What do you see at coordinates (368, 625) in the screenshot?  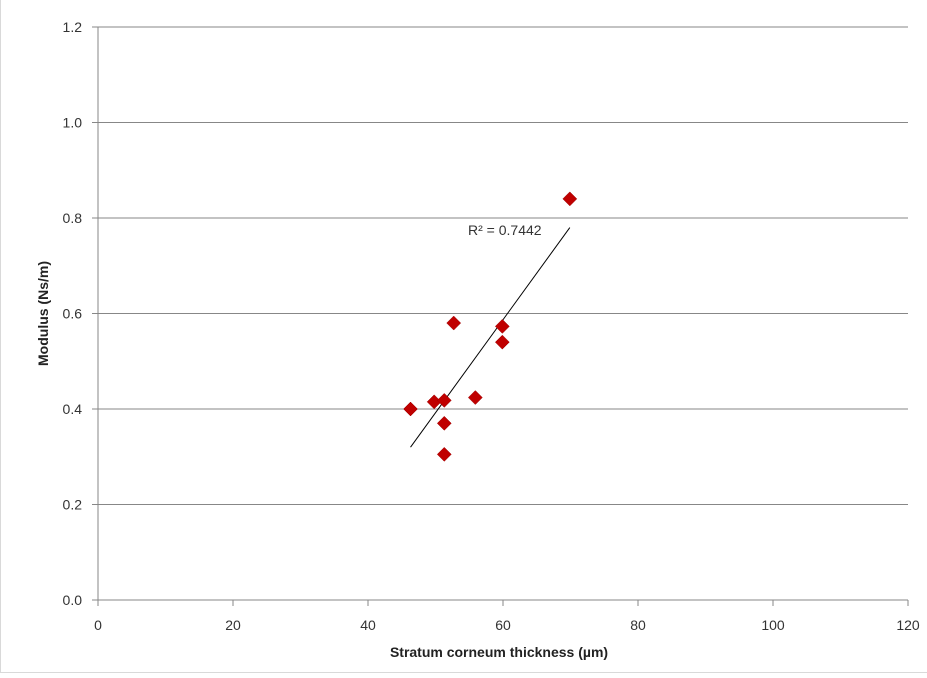 I see `x-tick-label: 40` at bounding box center [368, 625].